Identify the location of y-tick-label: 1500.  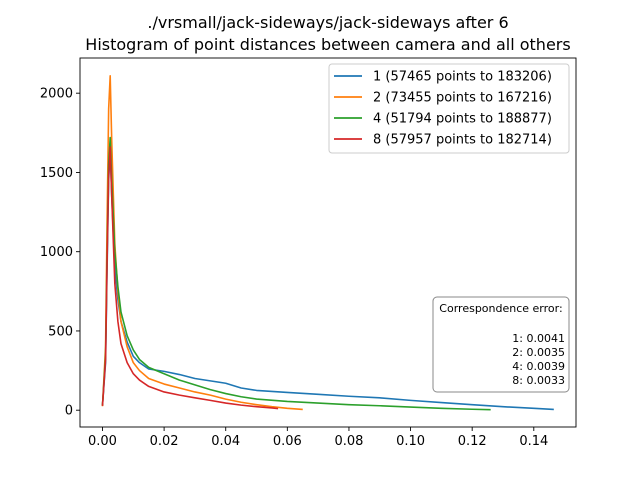
(56, 173).